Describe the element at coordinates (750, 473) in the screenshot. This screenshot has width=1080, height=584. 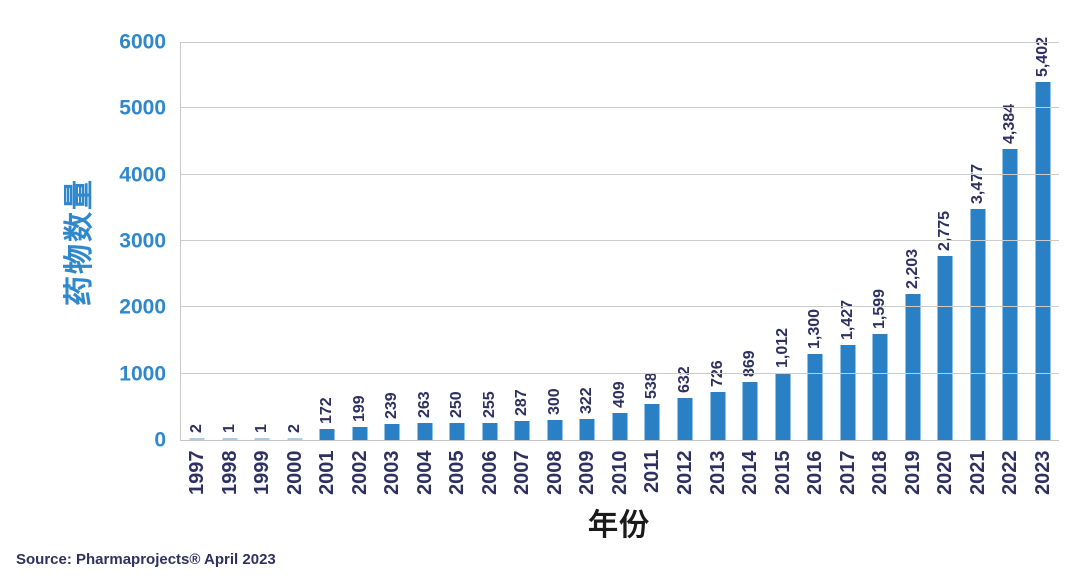
I see `x-tick-label: 2014` at that location.